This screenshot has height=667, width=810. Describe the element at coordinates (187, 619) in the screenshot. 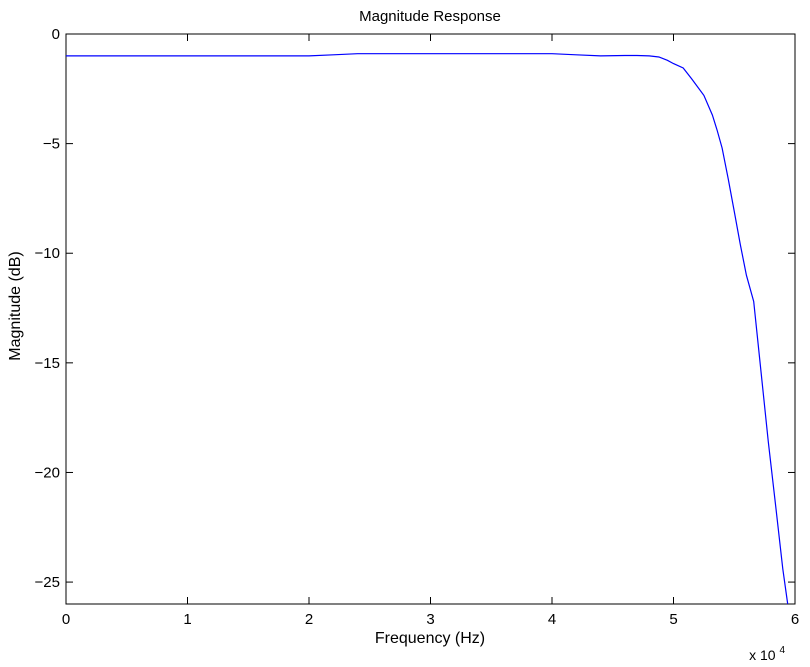

I see `x-tick-label: 1` at that location.